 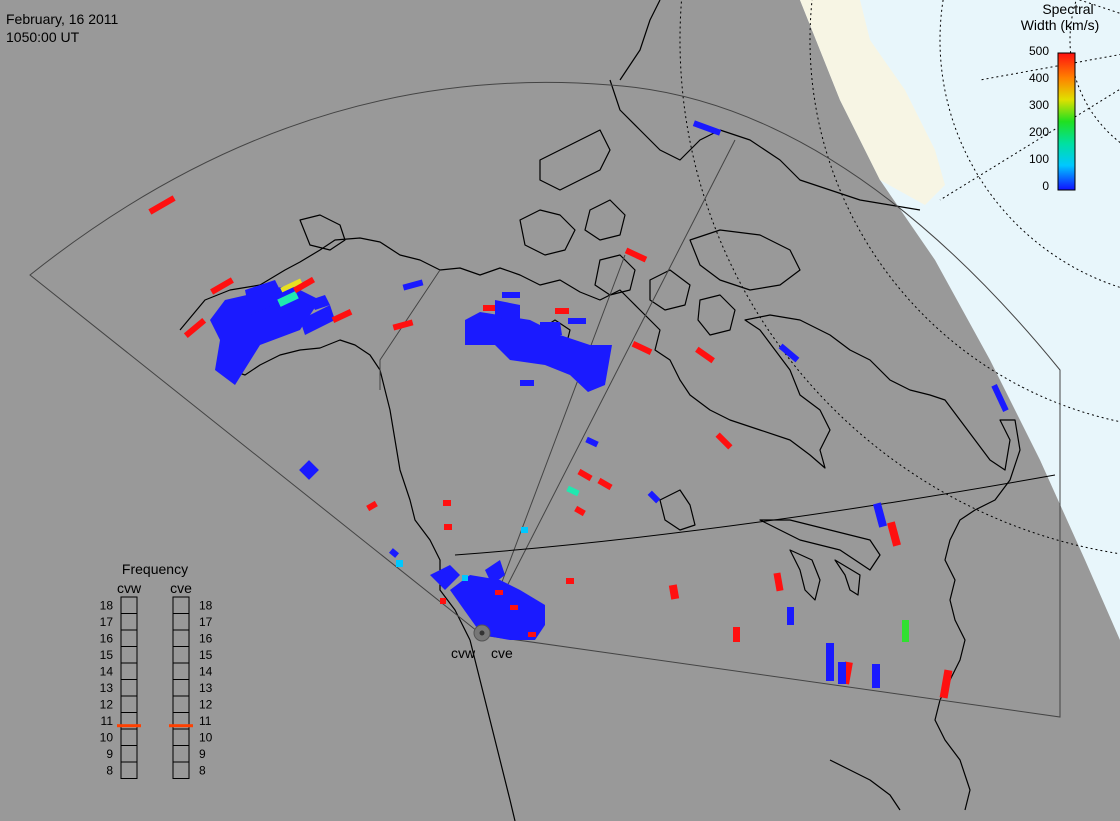 I want to click on frequency-tick-left: 8, so click(x=109, y=770).